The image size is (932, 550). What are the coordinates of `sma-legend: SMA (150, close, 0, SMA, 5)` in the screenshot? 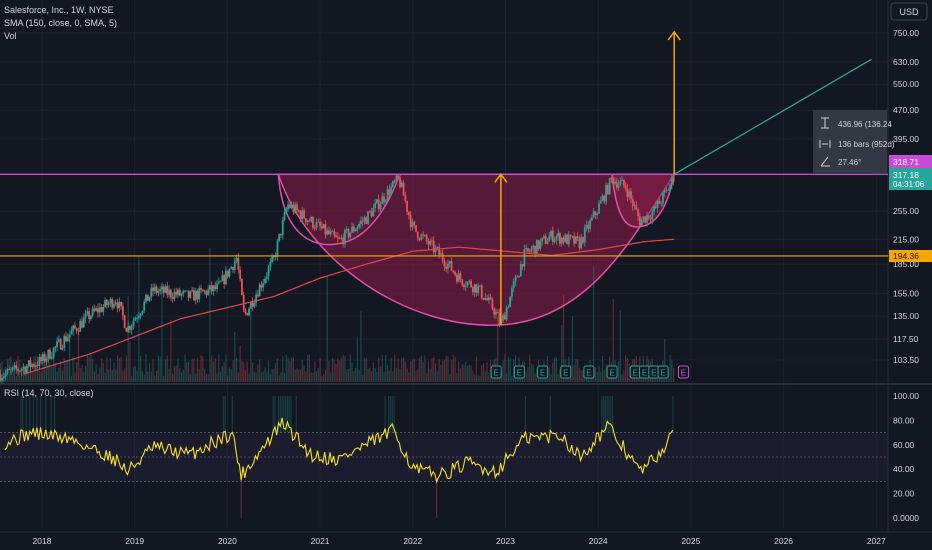 It's located at (60, 23).